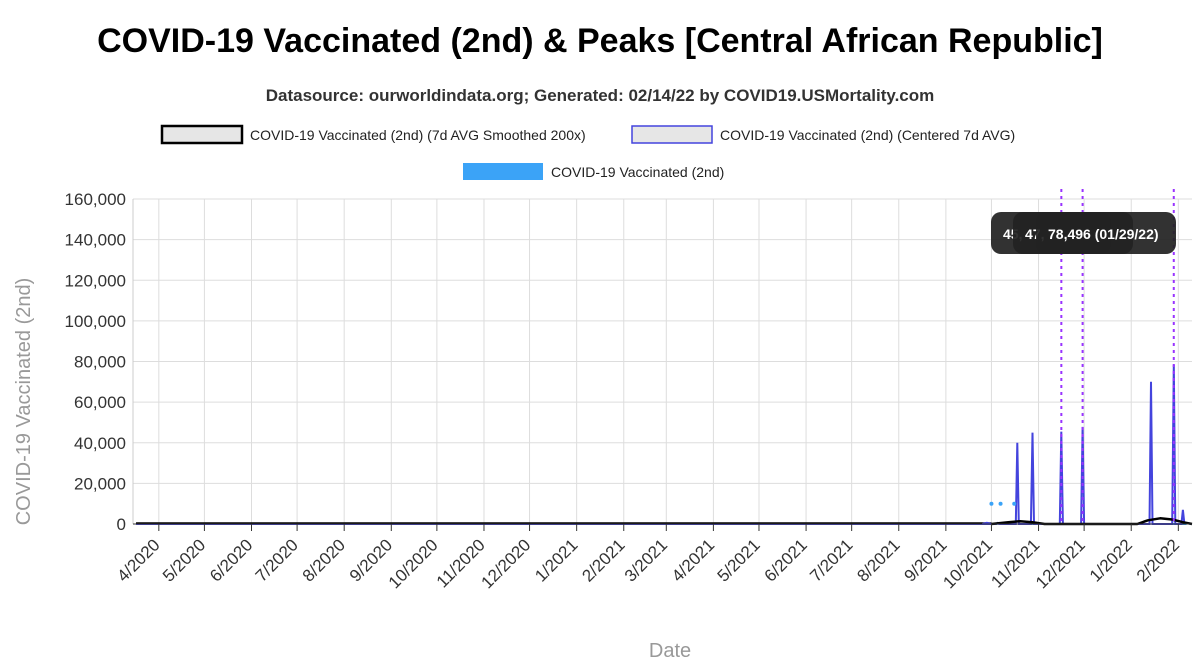 This screenshot has width=1200, height=670. What do you see at coordinates (670, 651) in the screenshot?
I see `x-axis-title: Date` at bounding box center [670, 651].